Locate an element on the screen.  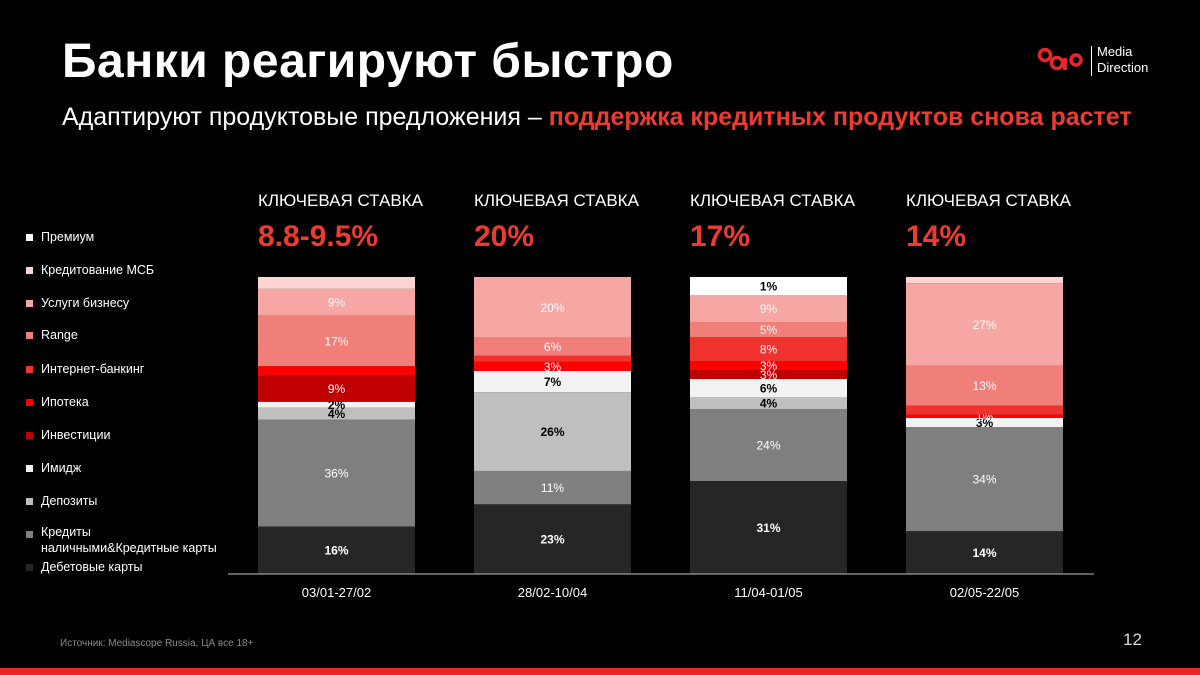
data-label: 13% is located at coordinates (984, 386).